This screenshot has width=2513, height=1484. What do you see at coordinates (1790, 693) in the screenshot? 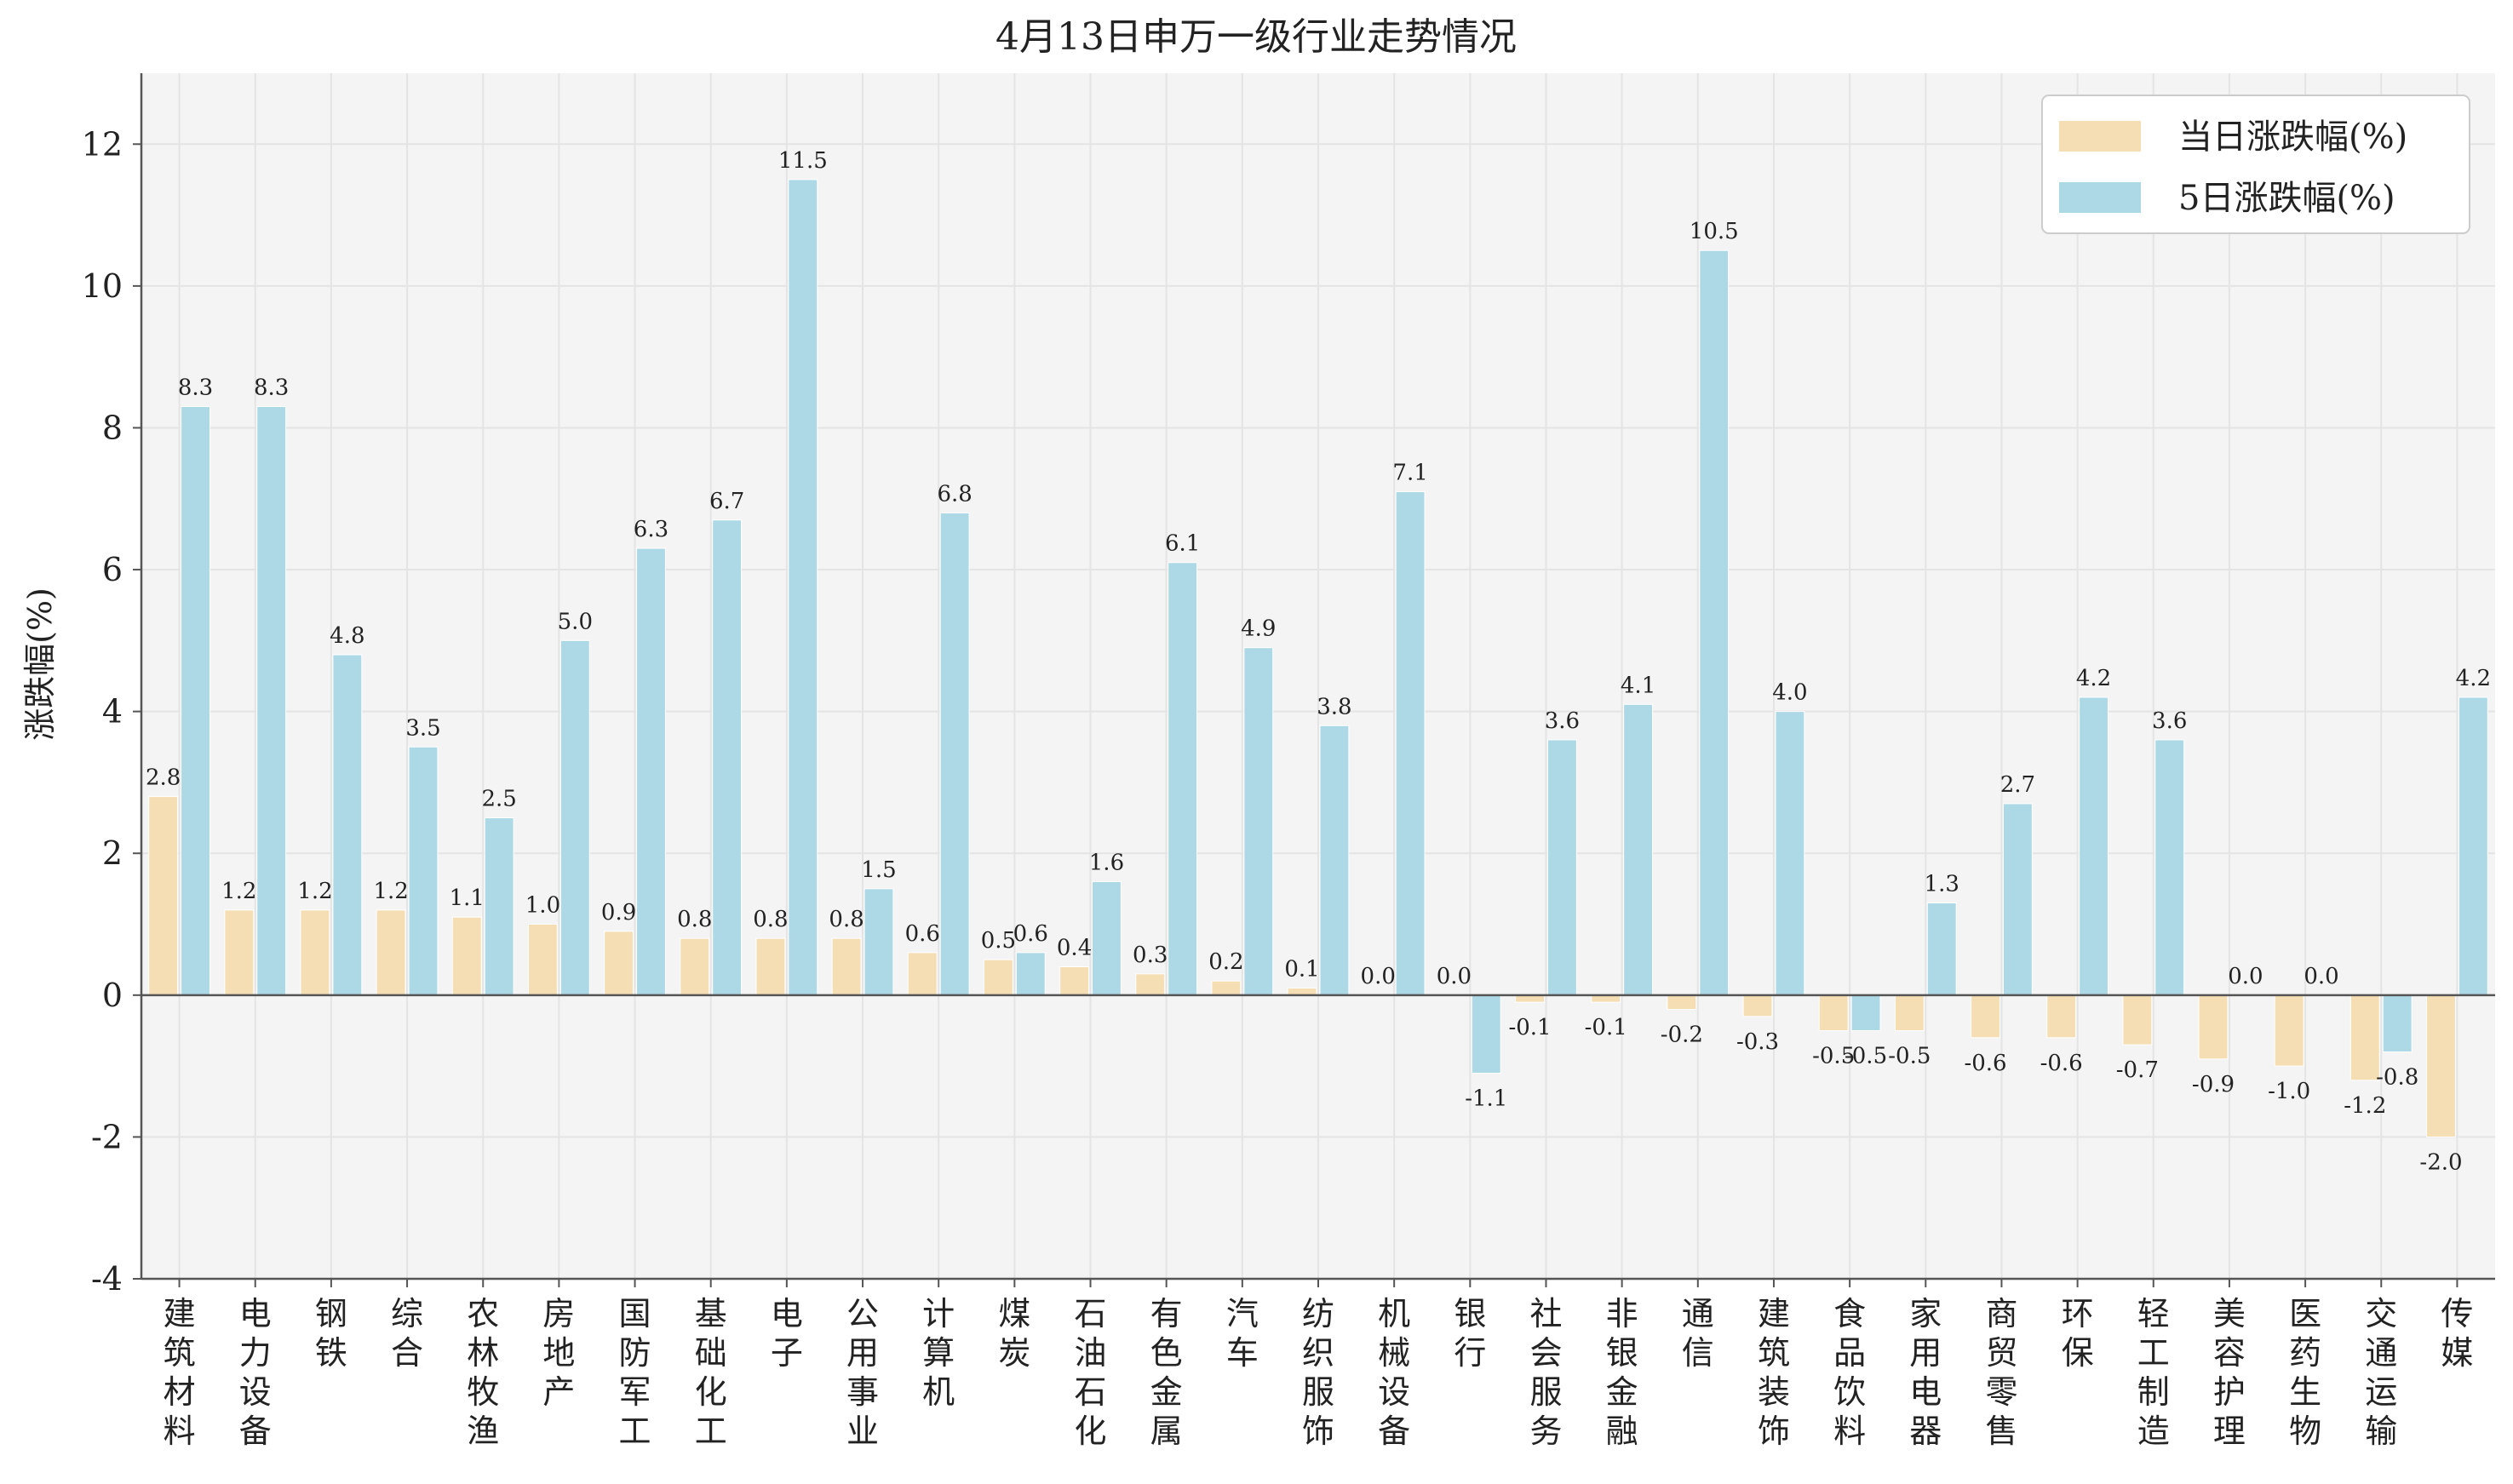
I see `data-label: 4.0` at bounding box center [1790, 693].